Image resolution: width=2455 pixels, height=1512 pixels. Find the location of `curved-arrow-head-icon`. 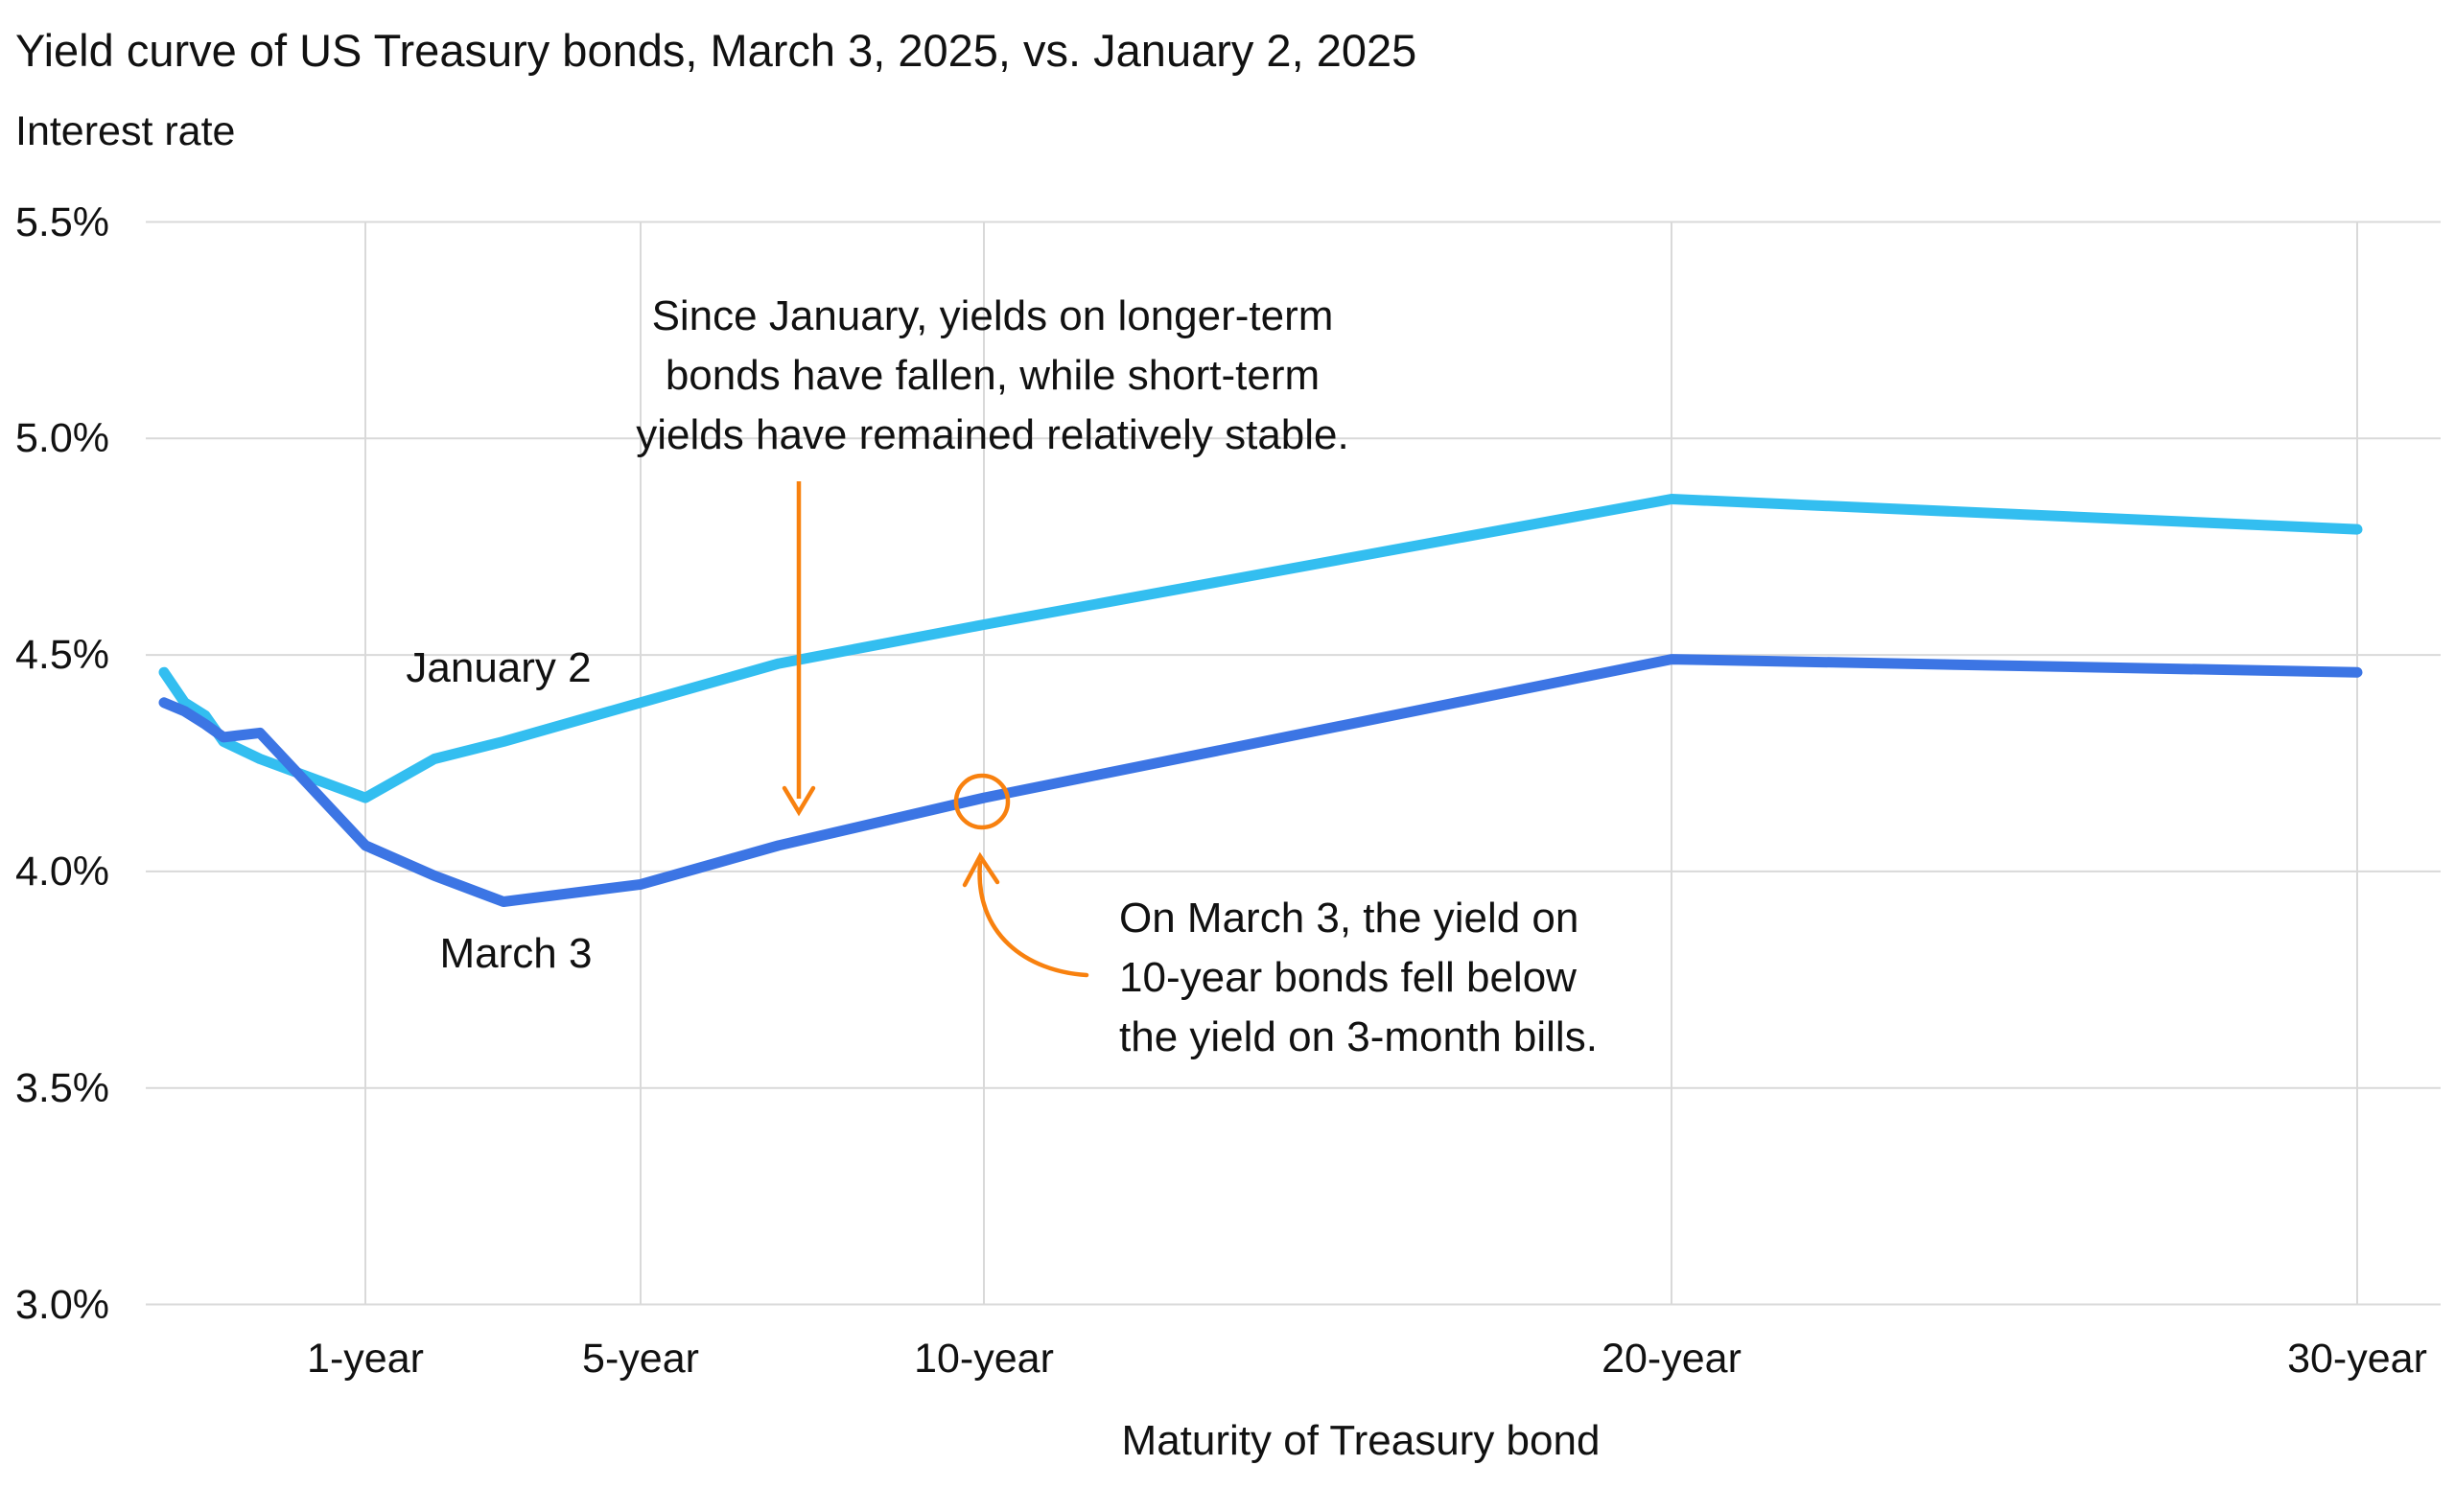

curved-arrow-head-icon is located at coordinates (981, 869).